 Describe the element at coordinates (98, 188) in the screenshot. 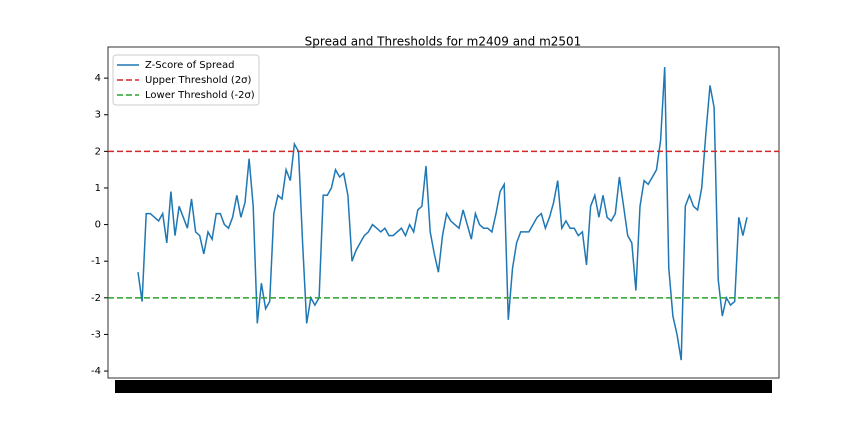

I see `y-tick-label: 1` at that location.